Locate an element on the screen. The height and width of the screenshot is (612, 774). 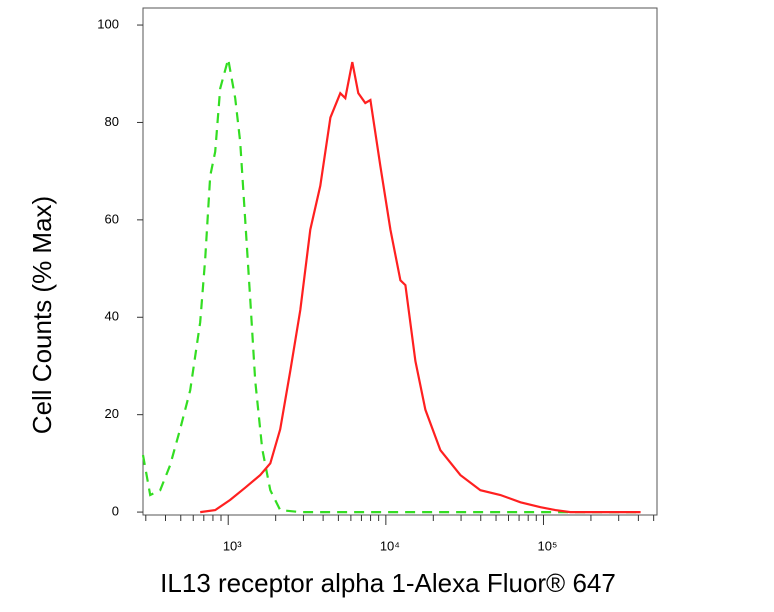
x-tick-label: 10³ is located at coordinates (232, 545).